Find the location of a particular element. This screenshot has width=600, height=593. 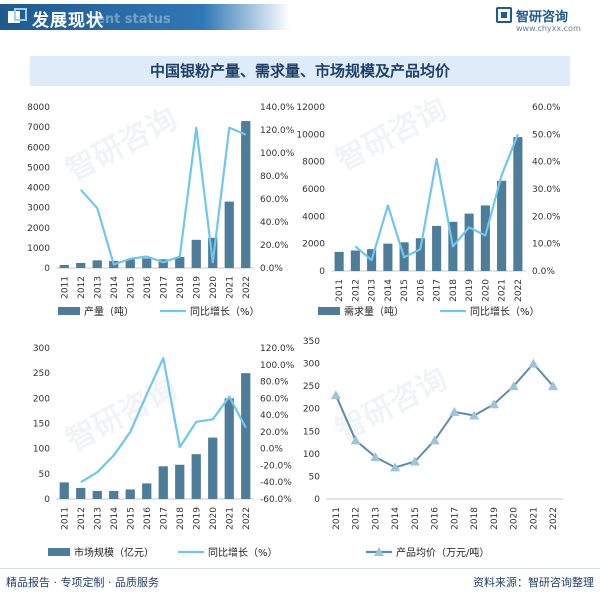

footer-slogan: 精品报告 · 专项定制 · 品质服务 is located at coordinates (82, 582).